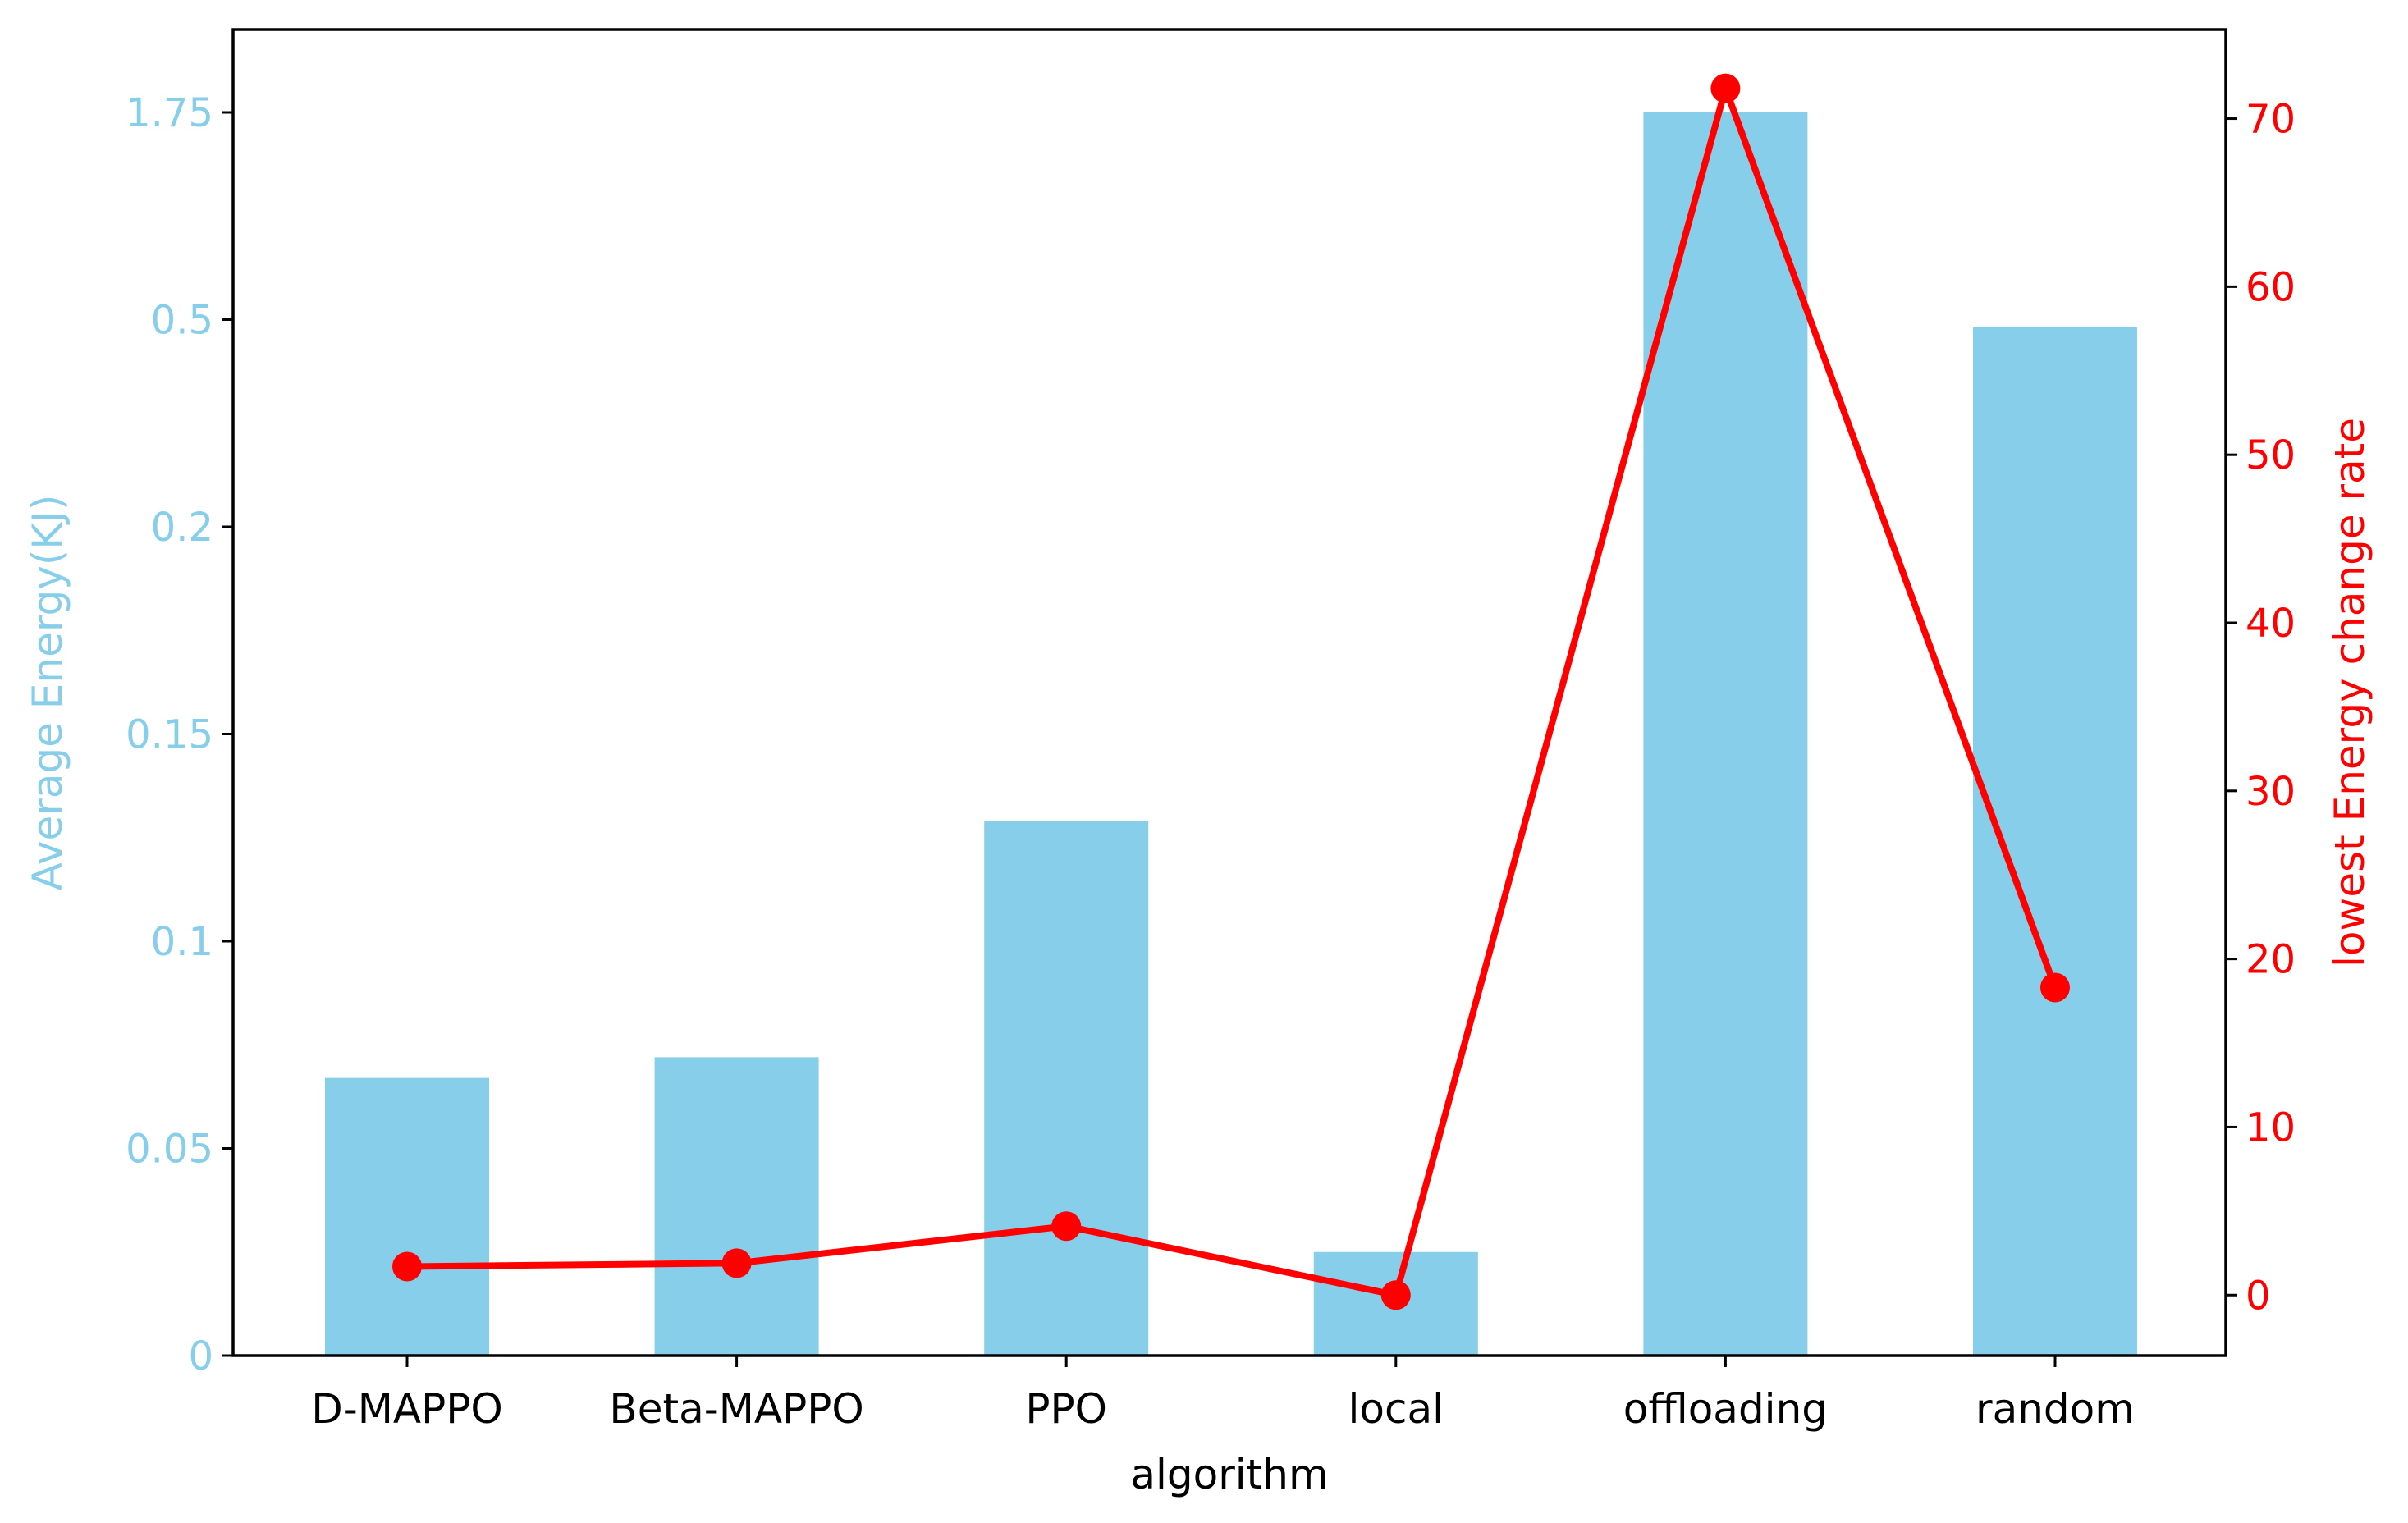  Describe the element at coordinates (1726, 88) in the screenshot. I see `line-point-offloading` at that location.